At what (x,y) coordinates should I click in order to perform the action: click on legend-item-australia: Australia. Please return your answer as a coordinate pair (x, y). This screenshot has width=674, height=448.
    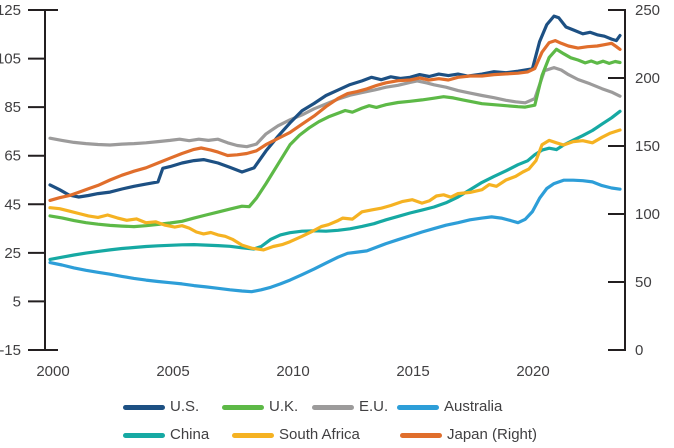
    Looking at the image, I should click on (449, 407).